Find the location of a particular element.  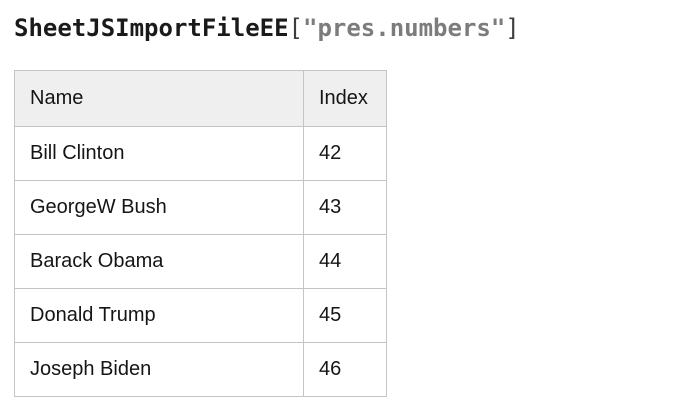

title-open-bracket: [ is located at coordinates (295, 28).